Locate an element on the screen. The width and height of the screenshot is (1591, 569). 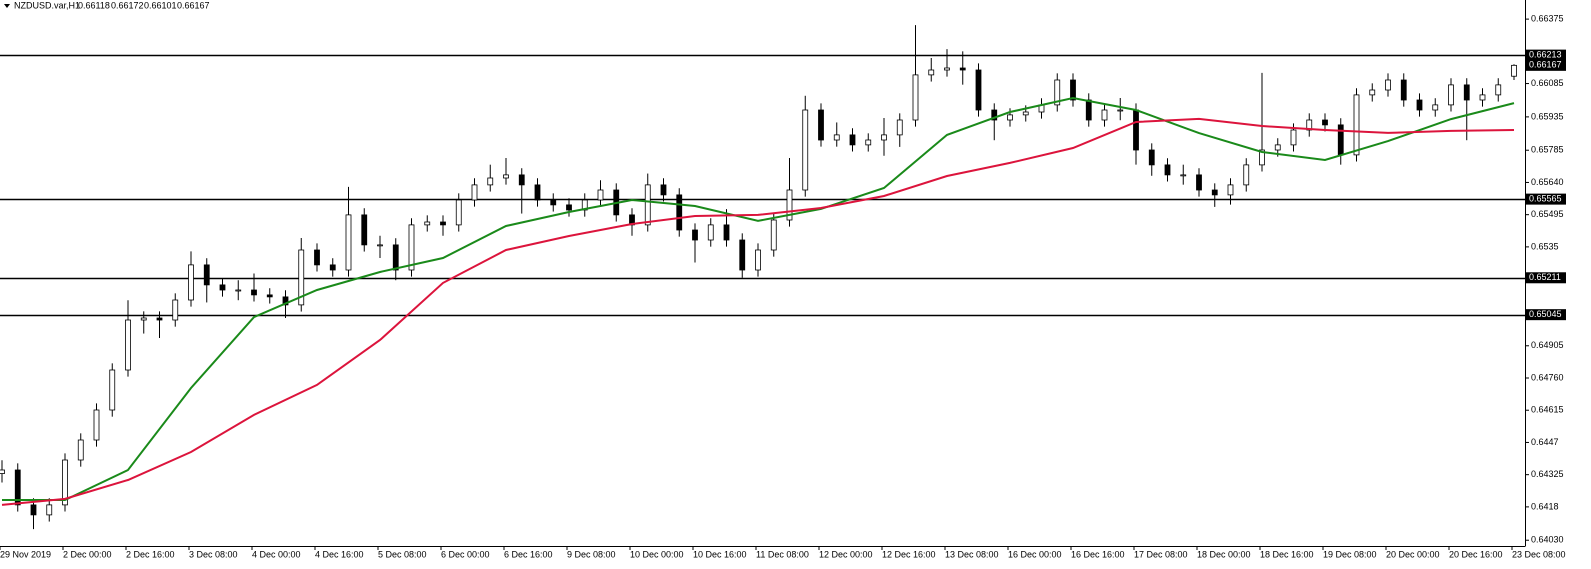
x-tick-label: 11 Dec 08:00 is located at coordinates (782, 554).